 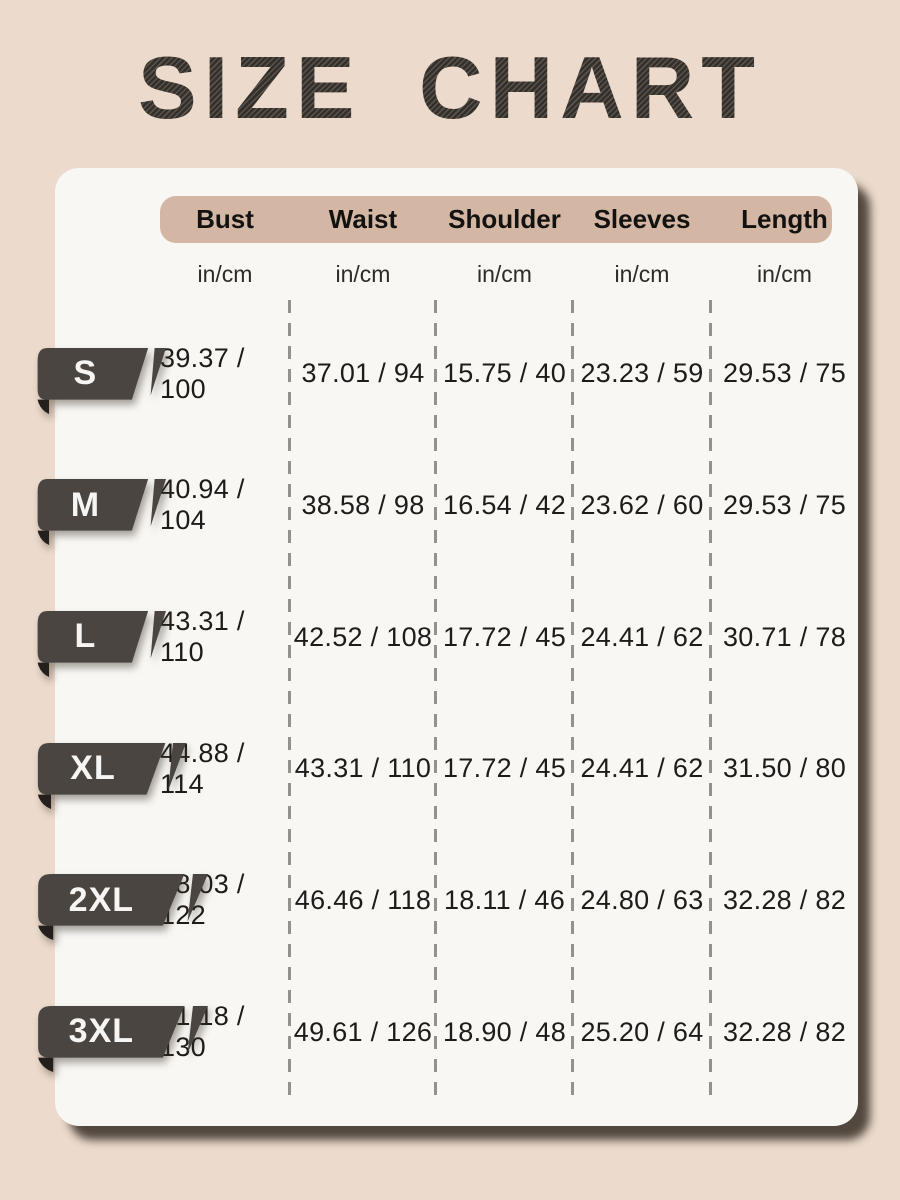 What do you see at coordinates (363, 219) in the screenshot?
I see `column-header-waist: Waist` at bounding box center [363, 219].